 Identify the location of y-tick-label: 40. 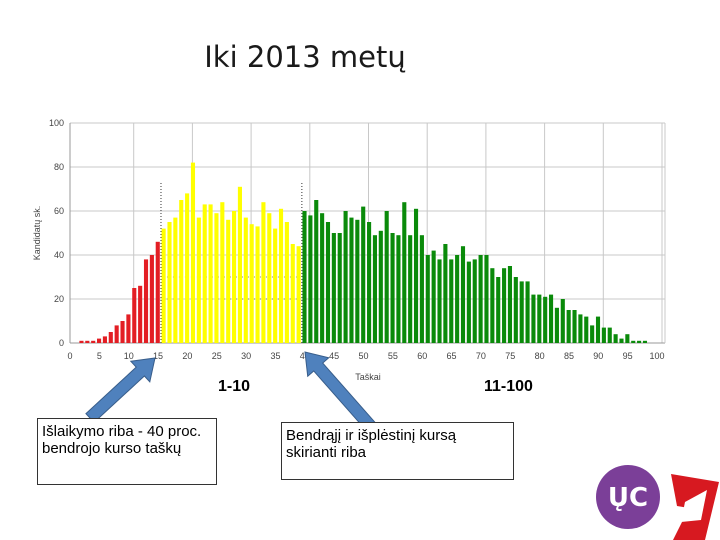
(59, 255).